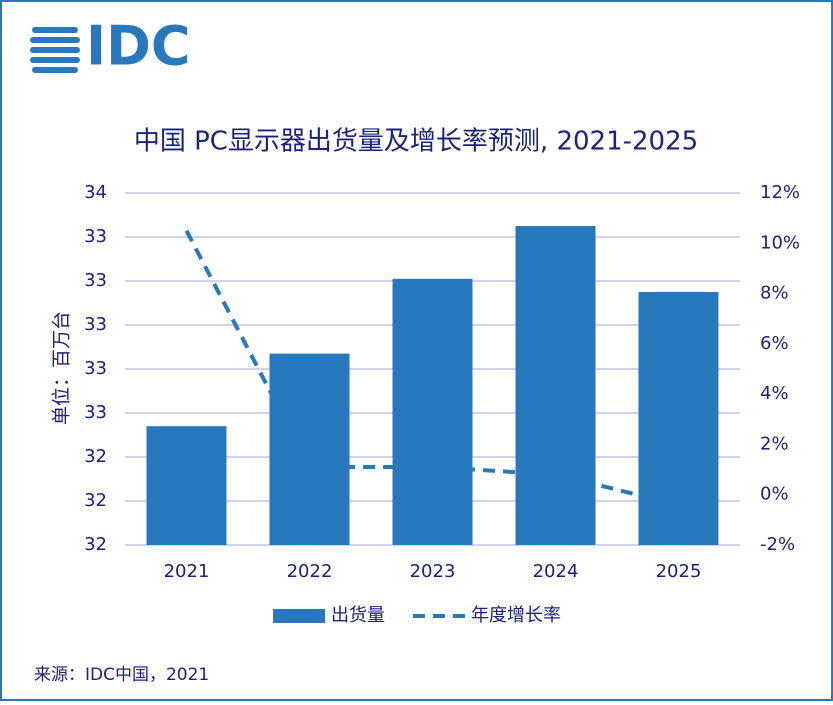 This screenshot has width=833, height=705. I want to click on chart-title: 中国 PC显示器出货量及增长率预测, 2021-2025, so click(416, 142).